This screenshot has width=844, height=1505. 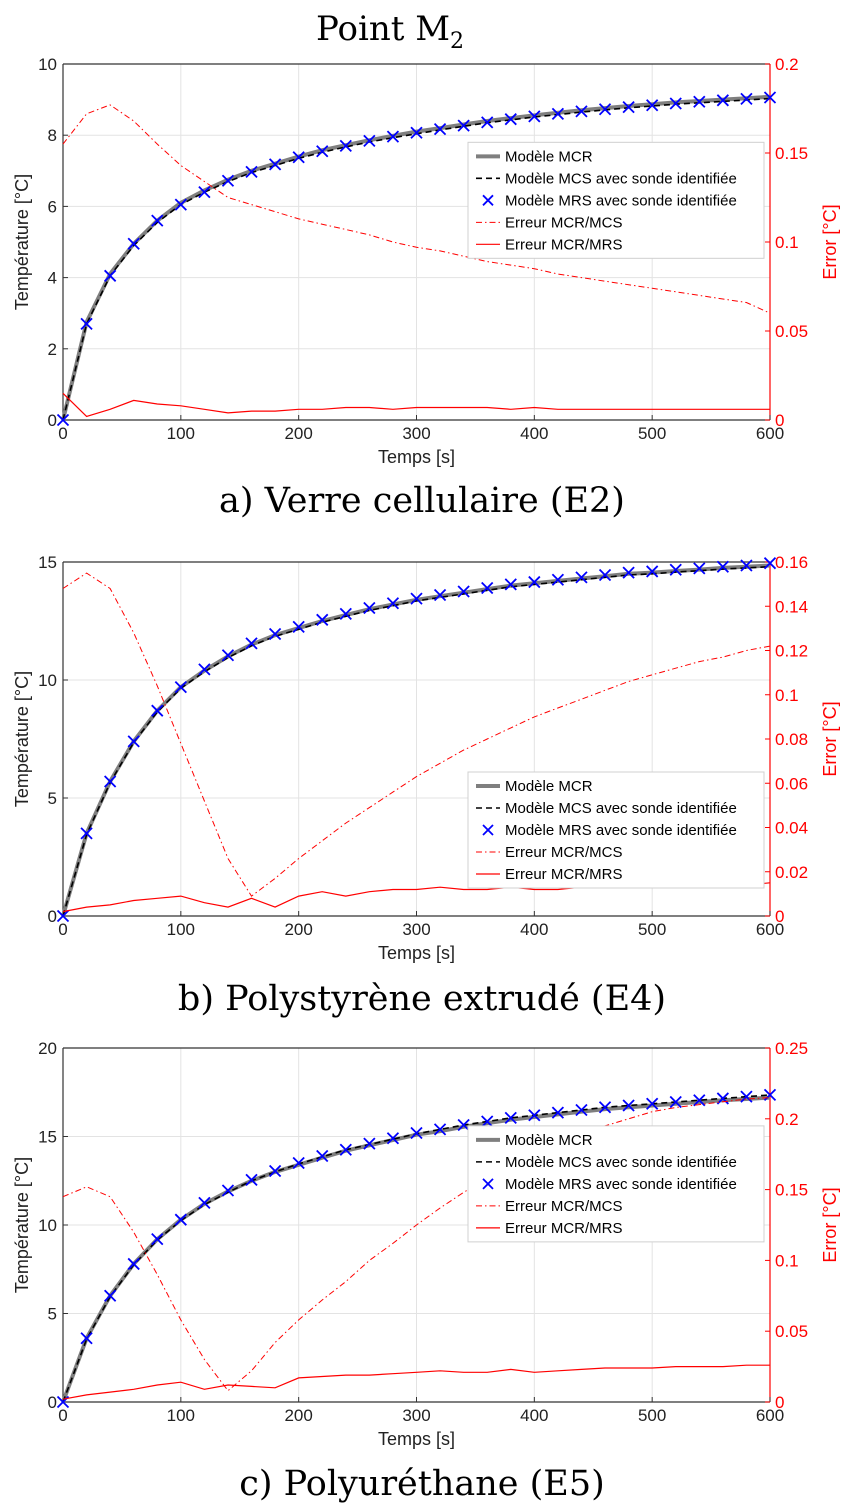 What do you see at coordinates (791, 606) in the screenshot?
I see `y-right-tick-label: 0.14` at bounding box center [791, 606].